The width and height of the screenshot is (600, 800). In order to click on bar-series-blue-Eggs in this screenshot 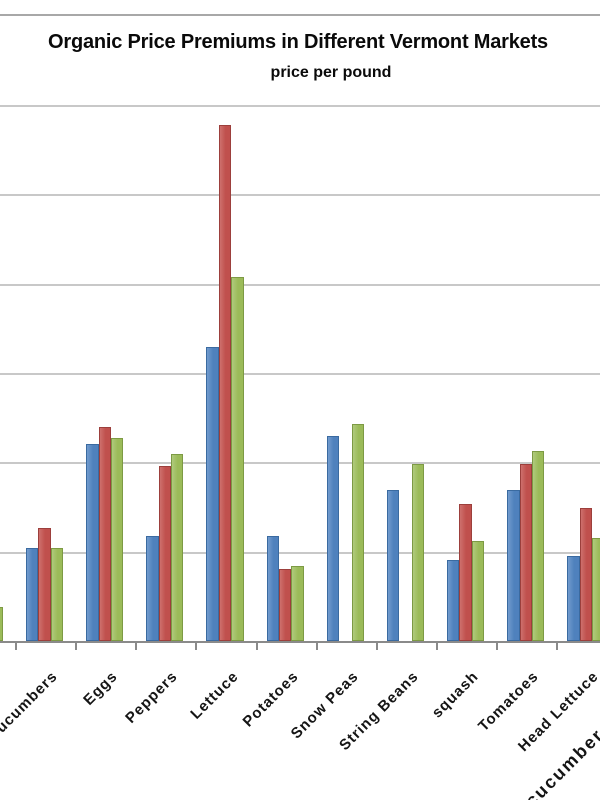, I will do `click(92, 542)`.